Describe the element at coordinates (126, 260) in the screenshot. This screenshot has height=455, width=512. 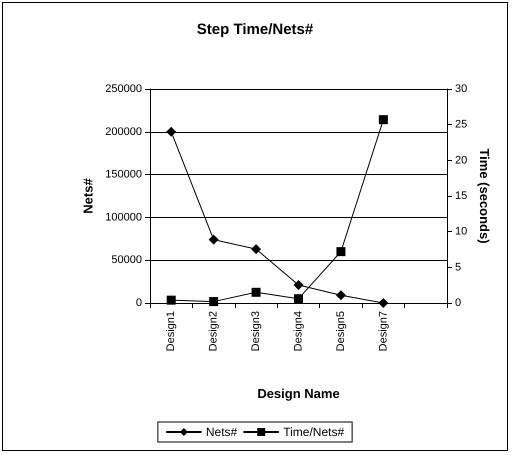
I see `y-tick-label: 50000` at that location.